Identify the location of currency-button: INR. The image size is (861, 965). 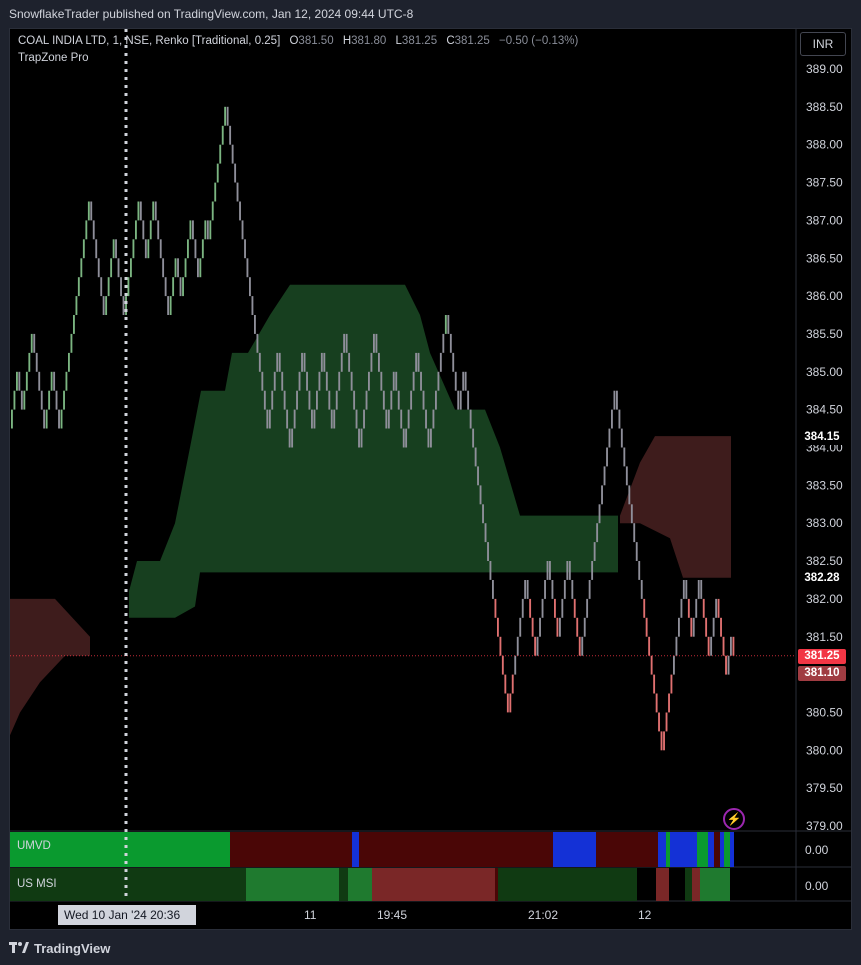
(823, 44).